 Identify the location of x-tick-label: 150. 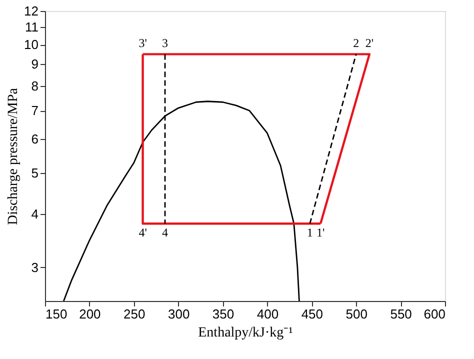
(57, 314).